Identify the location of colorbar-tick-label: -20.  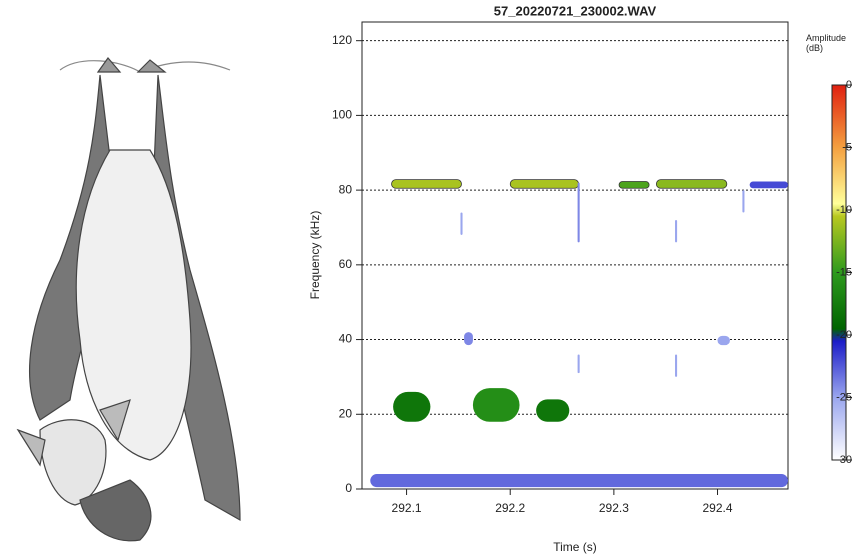
(844, 335).